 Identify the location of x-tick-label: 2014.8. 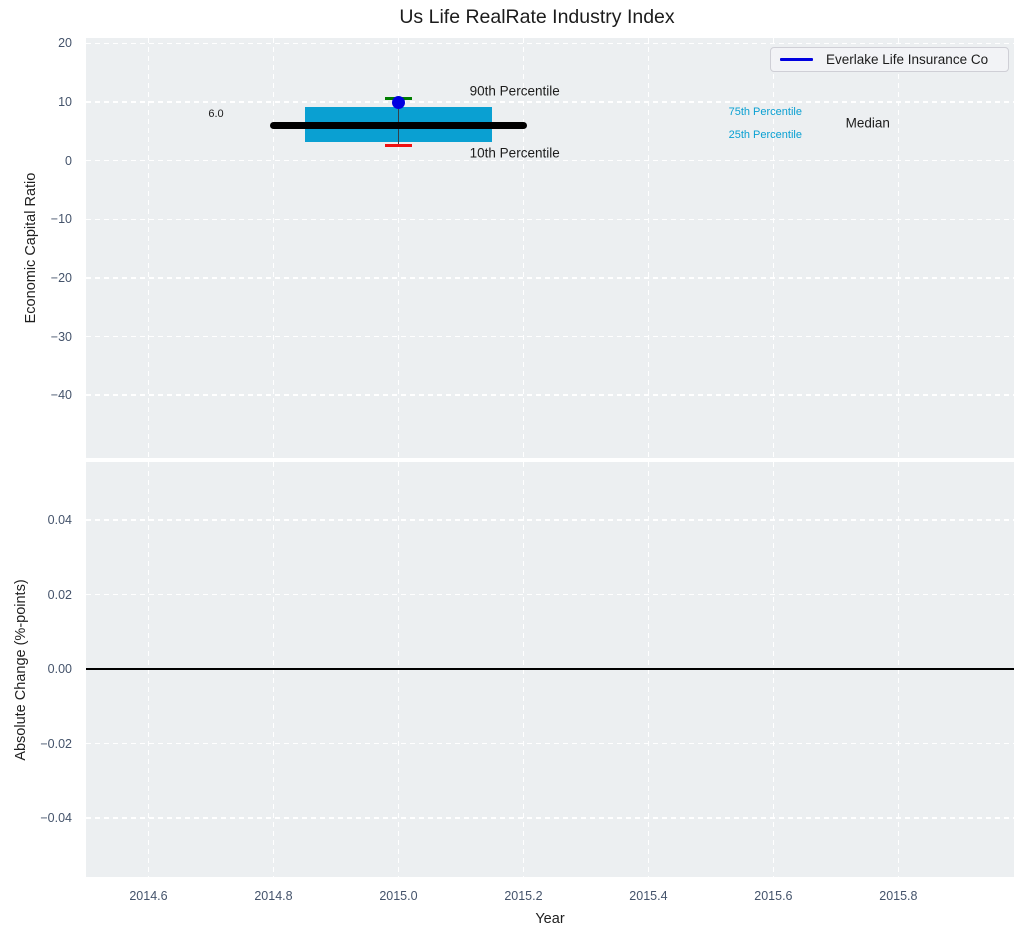
(273, 896).